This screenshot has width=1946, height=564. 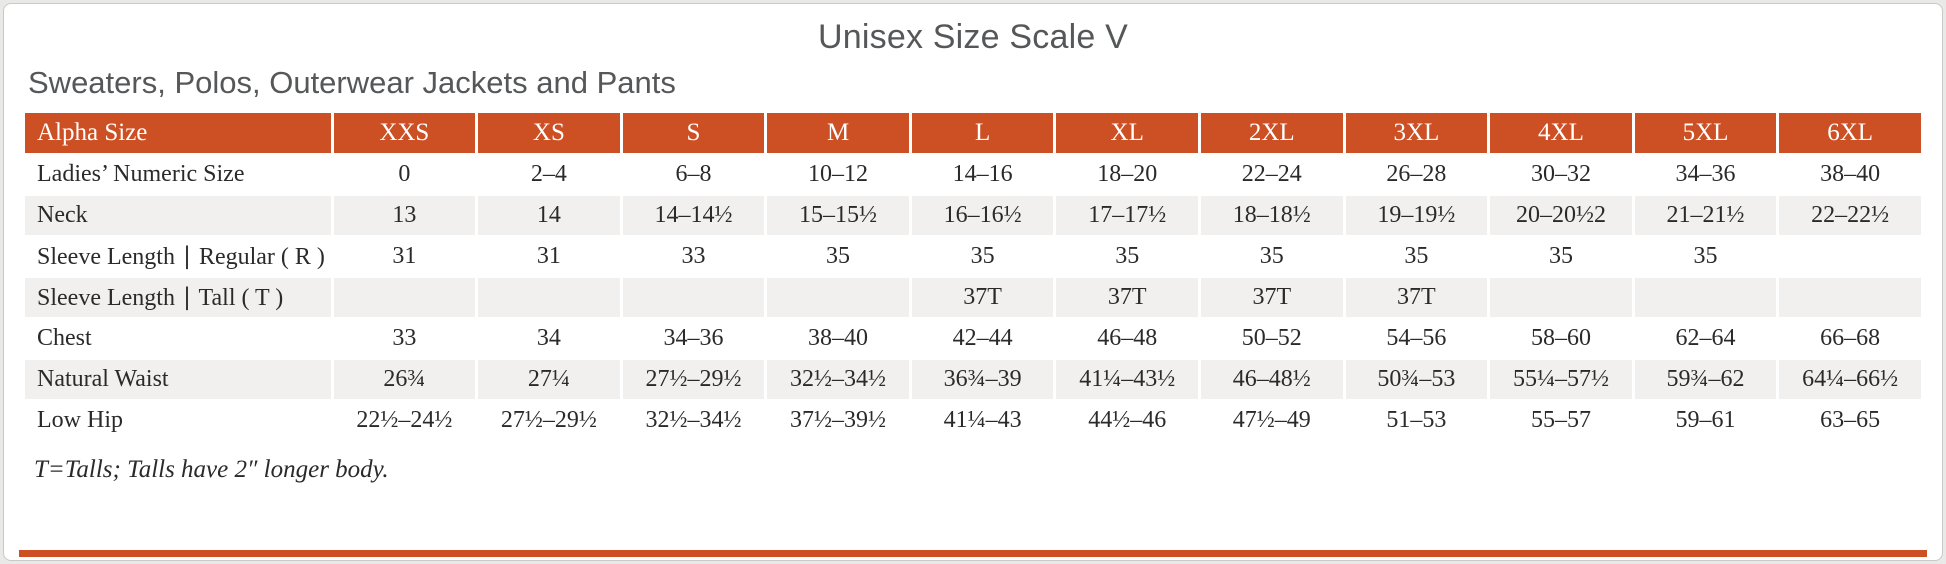 What do you see at coordinates (1705, 215) in the screenshot?
I see `size-cell: 21–21½` at bounding box center [1705, 215].